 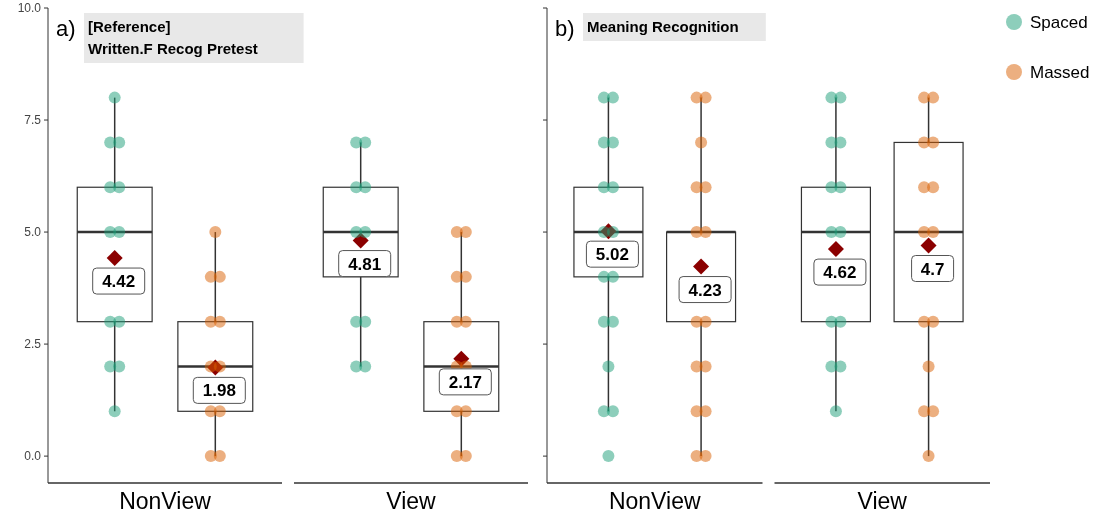 What do you see at coordinates (840, 273) in the screenshot?
I see `text: 4.62` at bounding box center [840, 273].